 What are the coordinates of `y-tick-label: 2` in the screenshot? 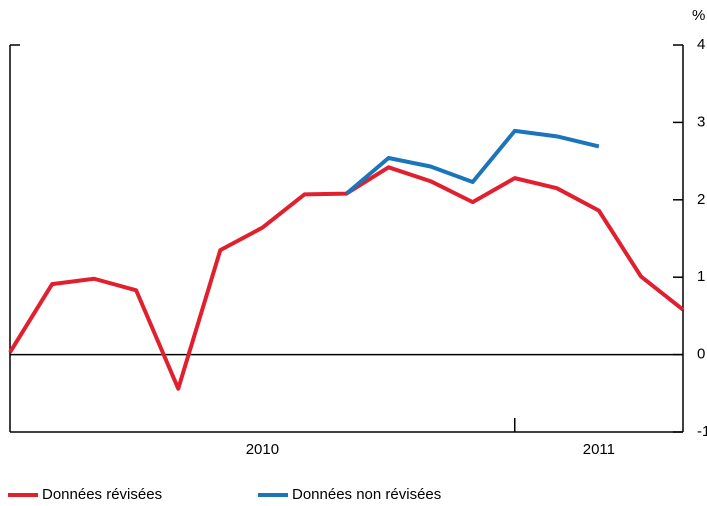 It's located at (701, 199).